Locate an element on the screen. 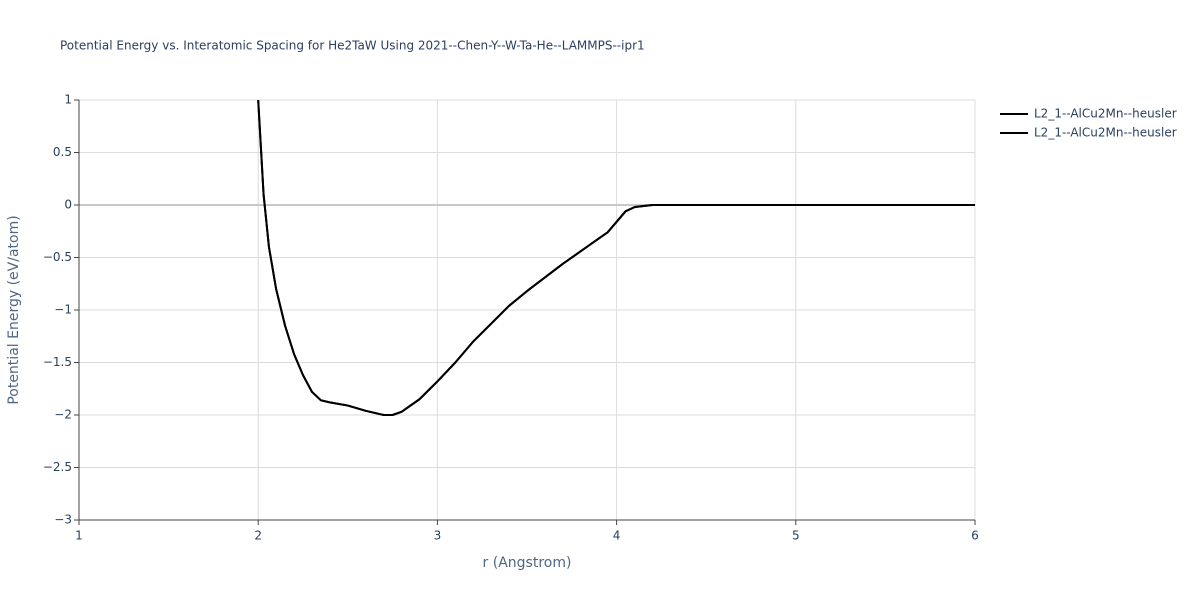  x-tick-label: 4 is located at coordinates (617, 536).